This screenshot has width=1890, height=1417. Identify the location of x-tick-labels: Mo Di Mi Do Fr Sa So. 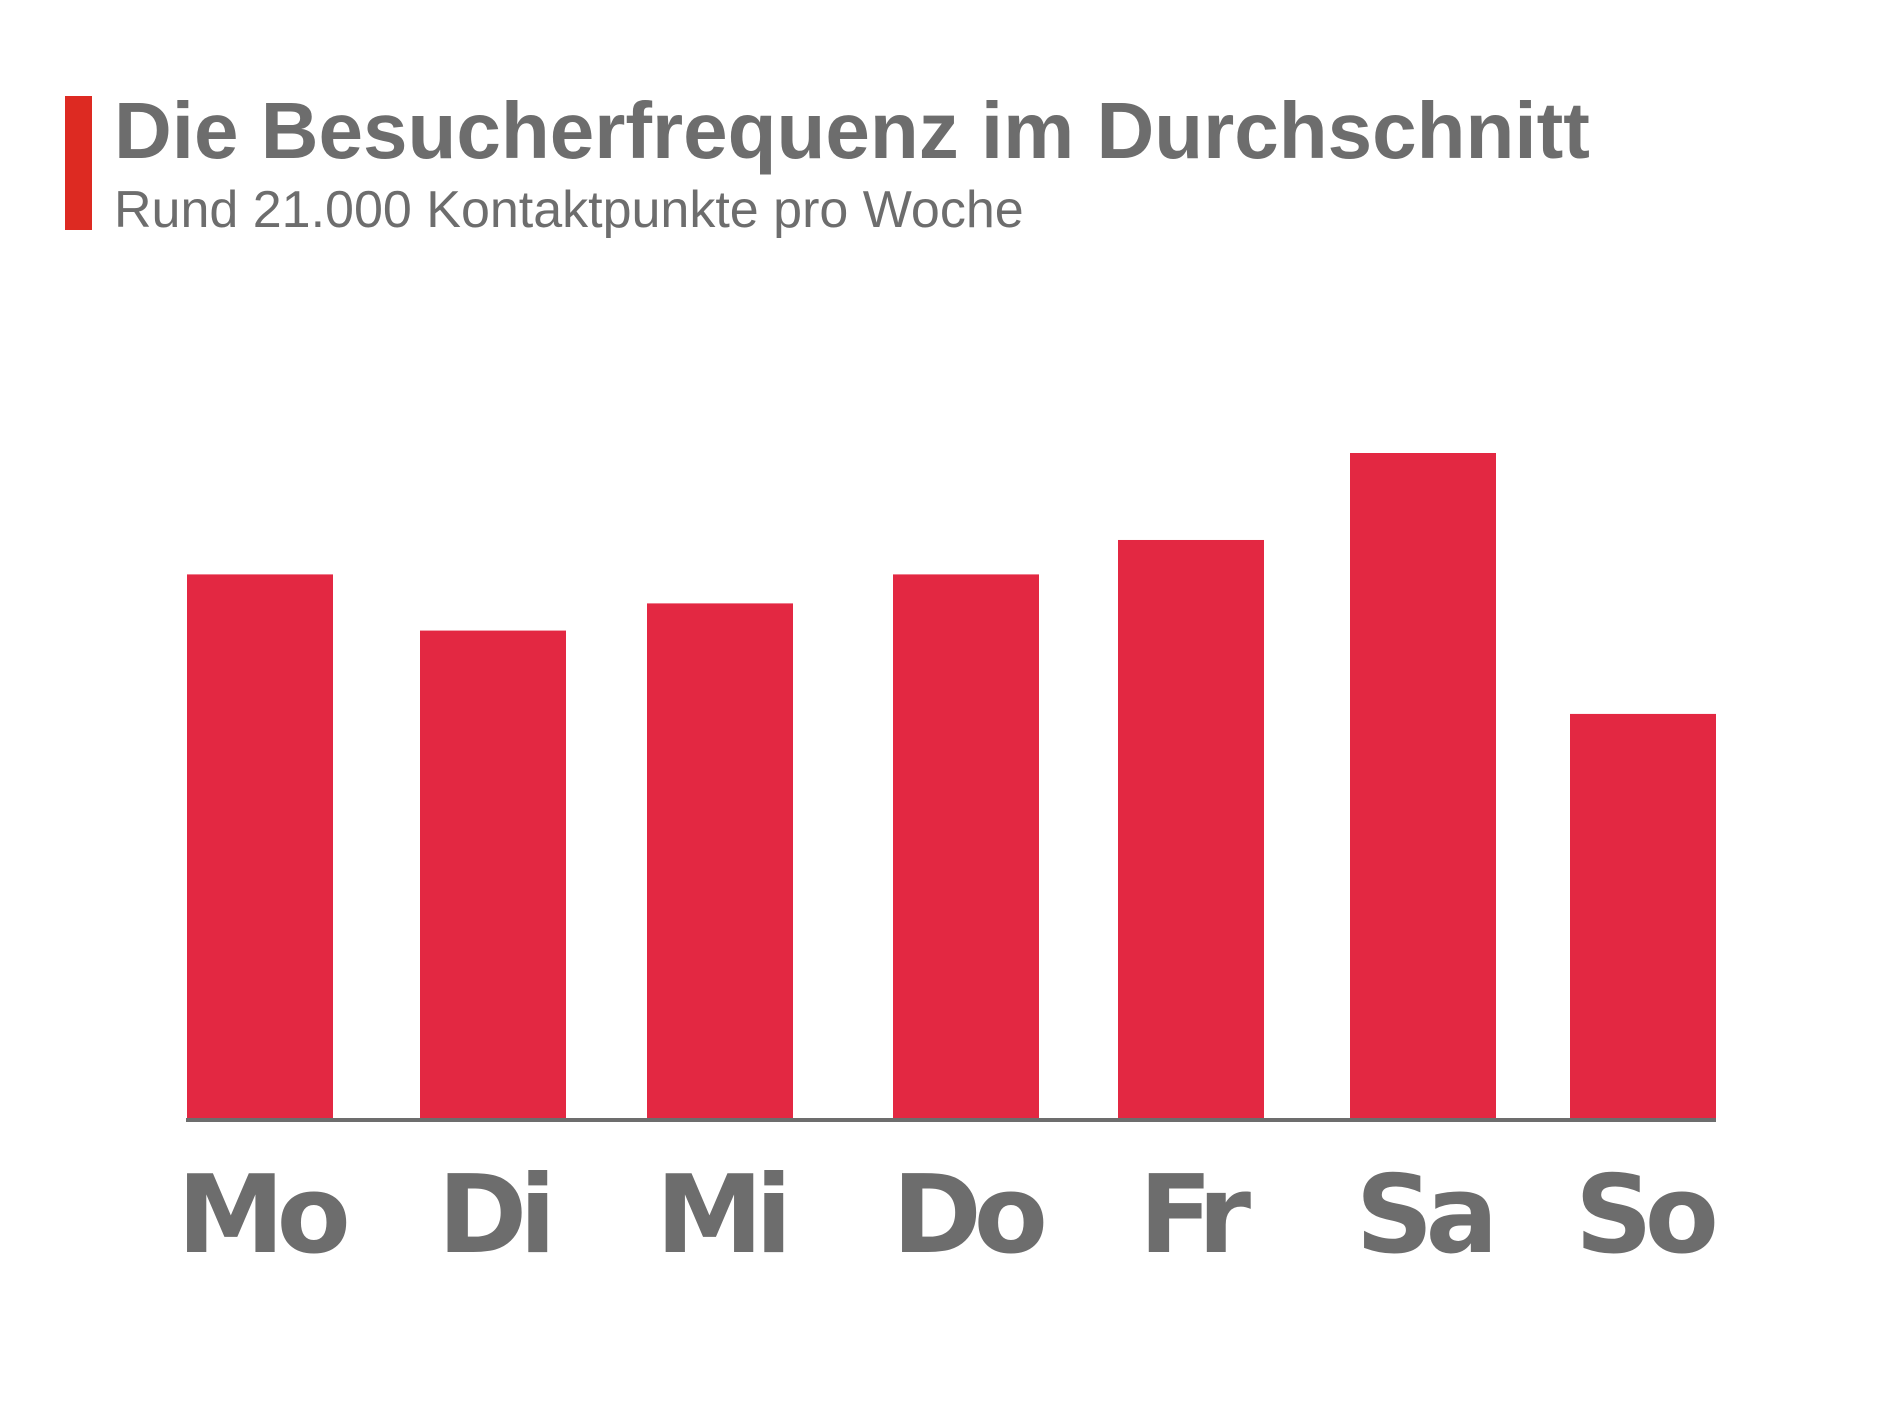
(950, 1215).